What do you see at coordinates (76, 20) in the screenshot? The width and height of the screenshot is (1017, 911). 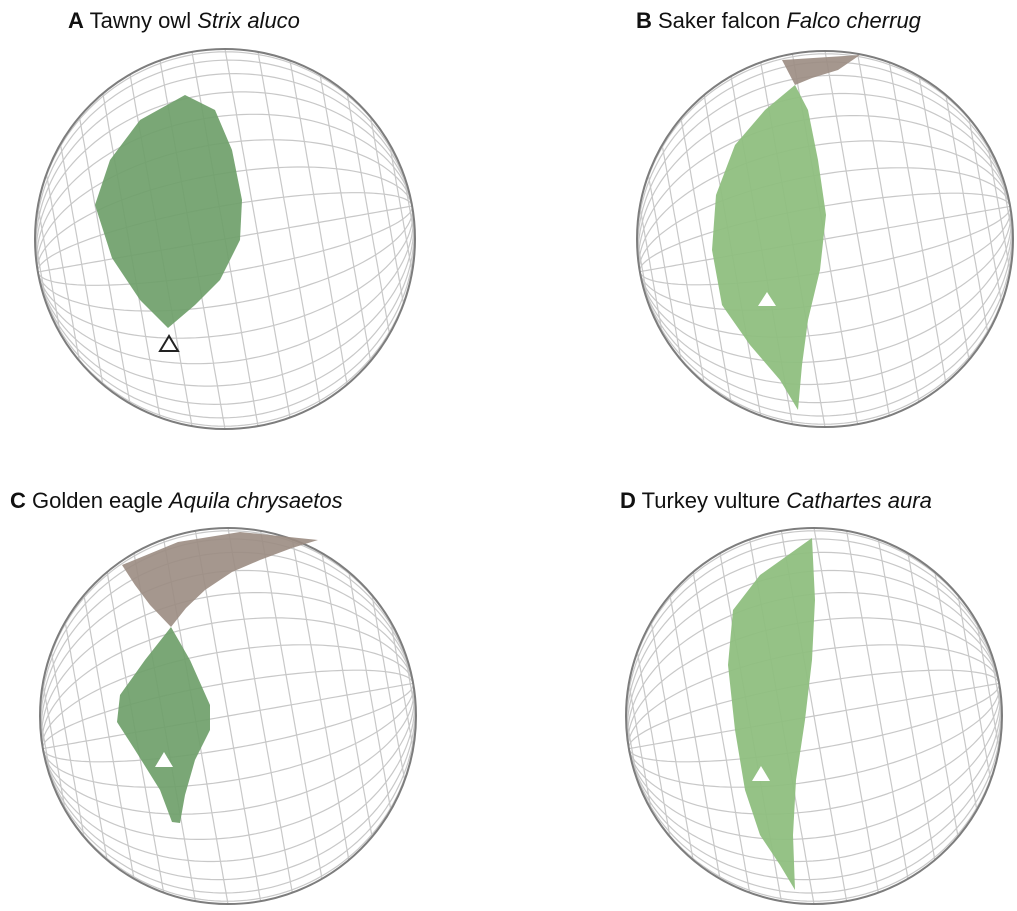 I see `panel-letter: A` at bounding box center [76, 20].